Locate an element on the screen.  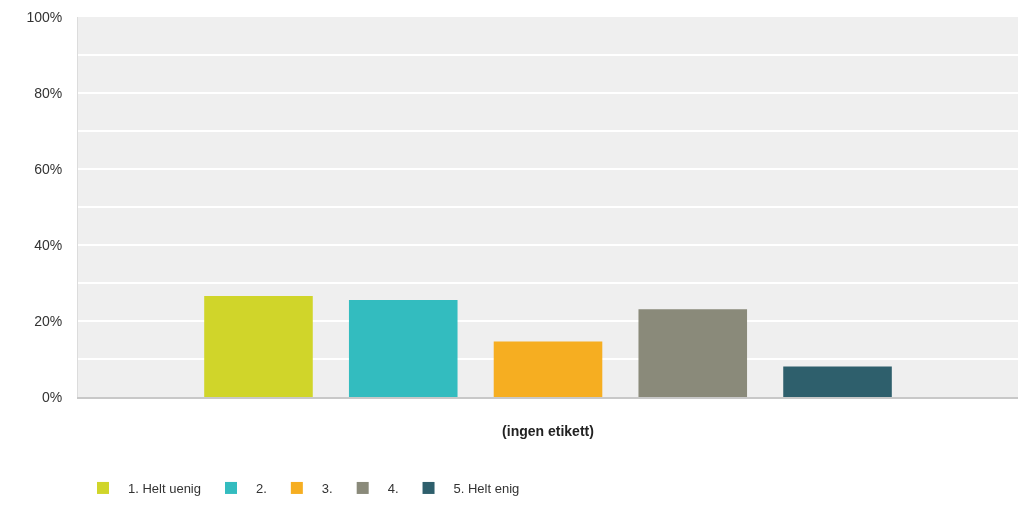
y-tick-label: 0% is located at coordinates (52, 396).